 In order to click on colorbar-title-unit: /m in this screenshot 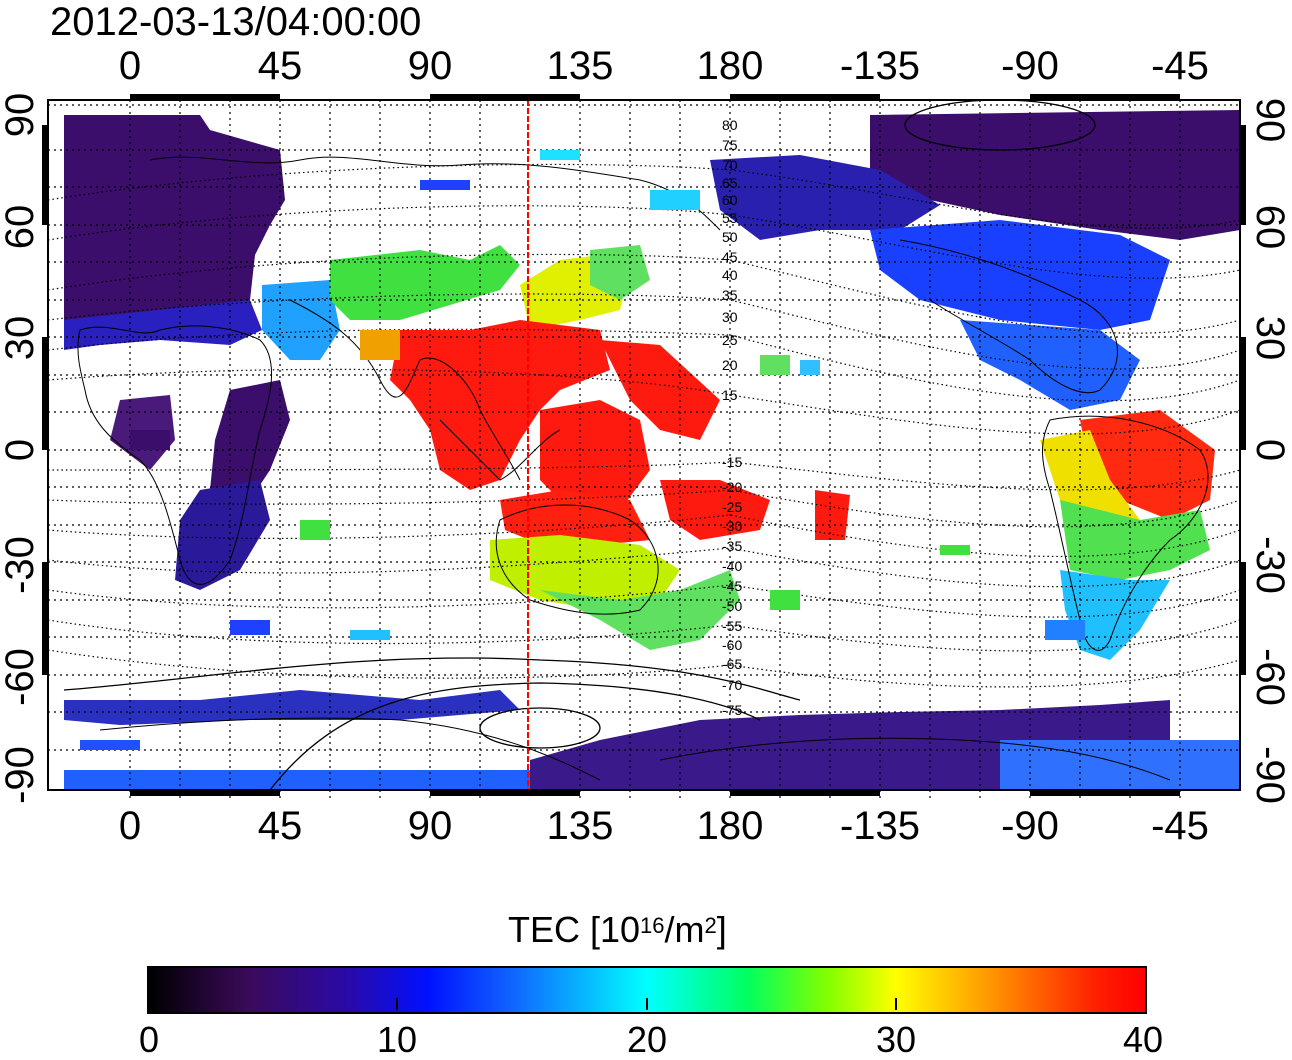, I will do `click(684, 929)`.